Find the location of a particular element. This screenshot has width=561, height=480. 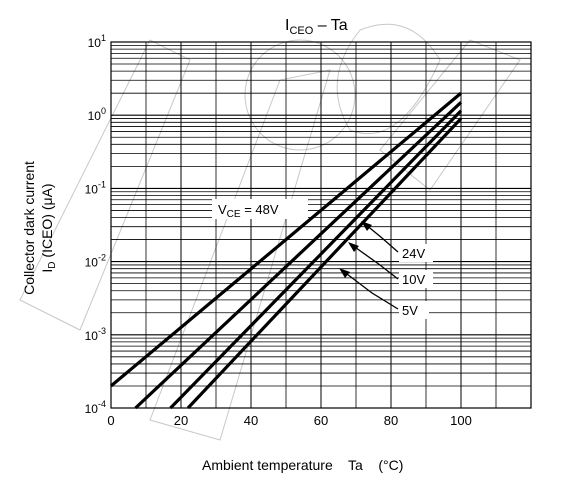

y-axis-label-line2: ID (ICEO) (μA) is located at coordinates (48, 227).